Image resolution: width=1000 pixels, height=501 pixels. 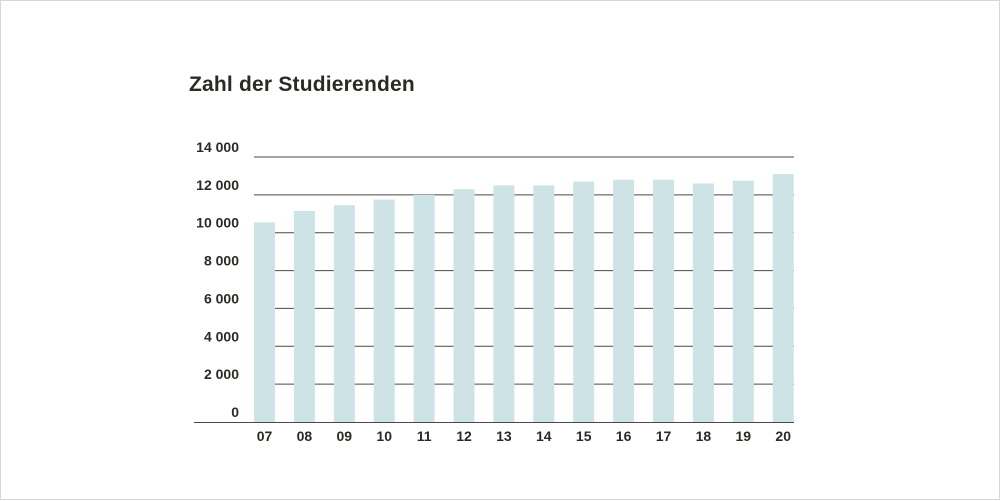 What do you see at coordinates (217, 185) in the screenshot?
I see `y-tick-label: 12 000` at bounding box center [217, 185].